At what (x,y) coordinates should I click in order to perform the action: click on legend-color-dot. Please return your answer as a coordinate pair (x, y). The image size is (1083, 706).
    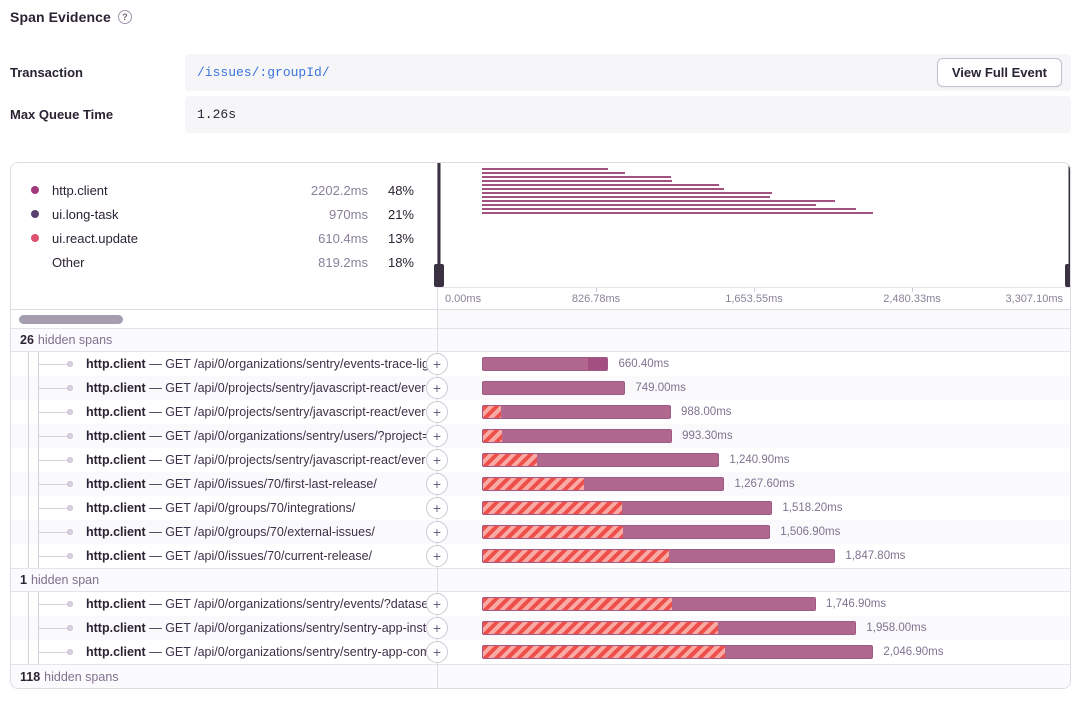
    Looking at the image, I should click on (35, 190).